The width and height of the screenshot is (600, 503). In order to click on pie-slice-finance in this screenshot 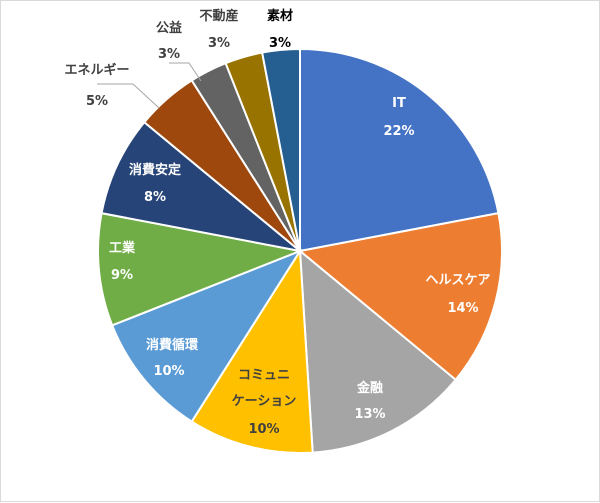, I will do `click(378, 351)`.